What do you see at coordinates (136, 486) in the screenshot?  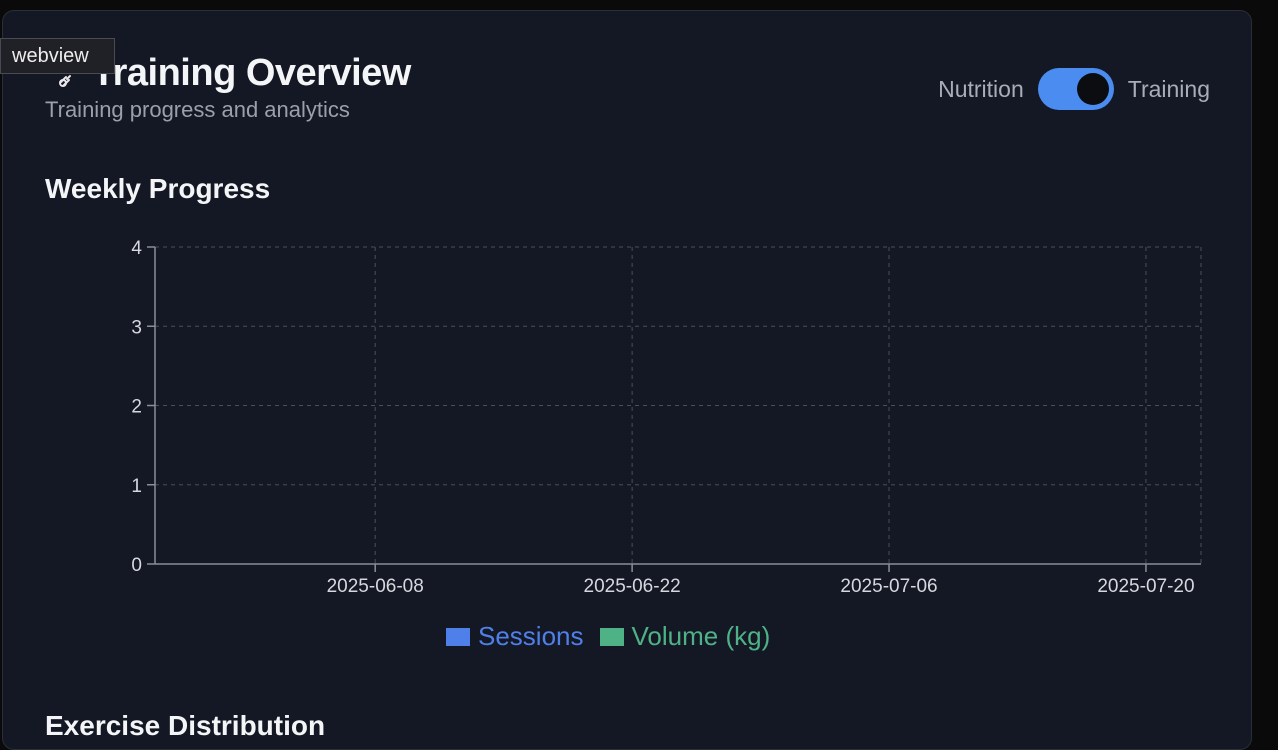 I see `y-tick-label: 1` at bounding box center [136, 486].